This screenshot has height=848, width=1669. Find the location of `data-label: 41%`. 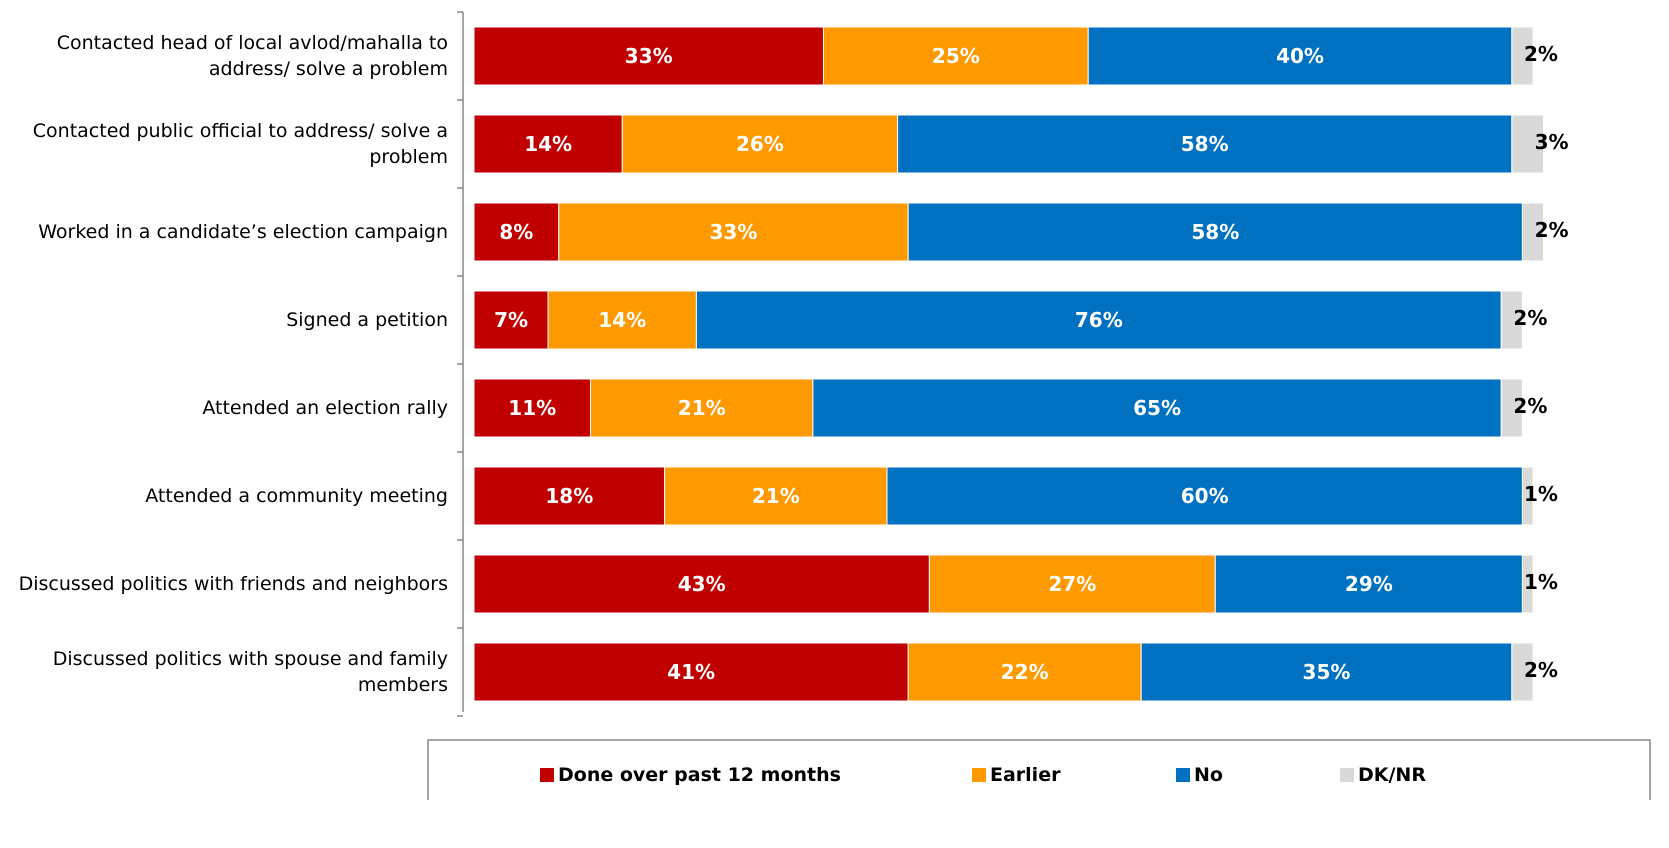

data-label: 41% is located at coordinates (691, 672).